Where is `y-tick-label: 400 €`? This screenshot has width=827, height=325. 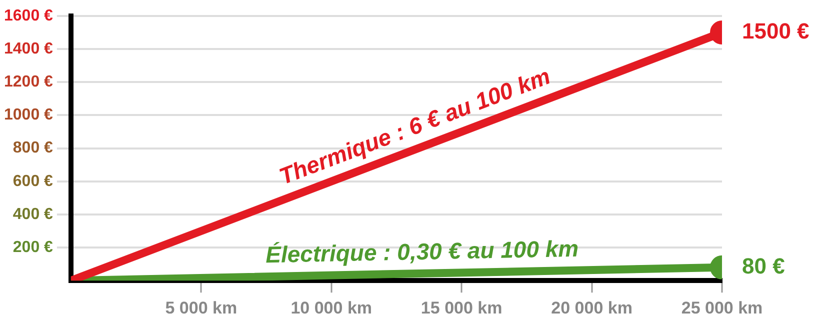 y-tick-label: 400 € is located at coordinates (33, 214).